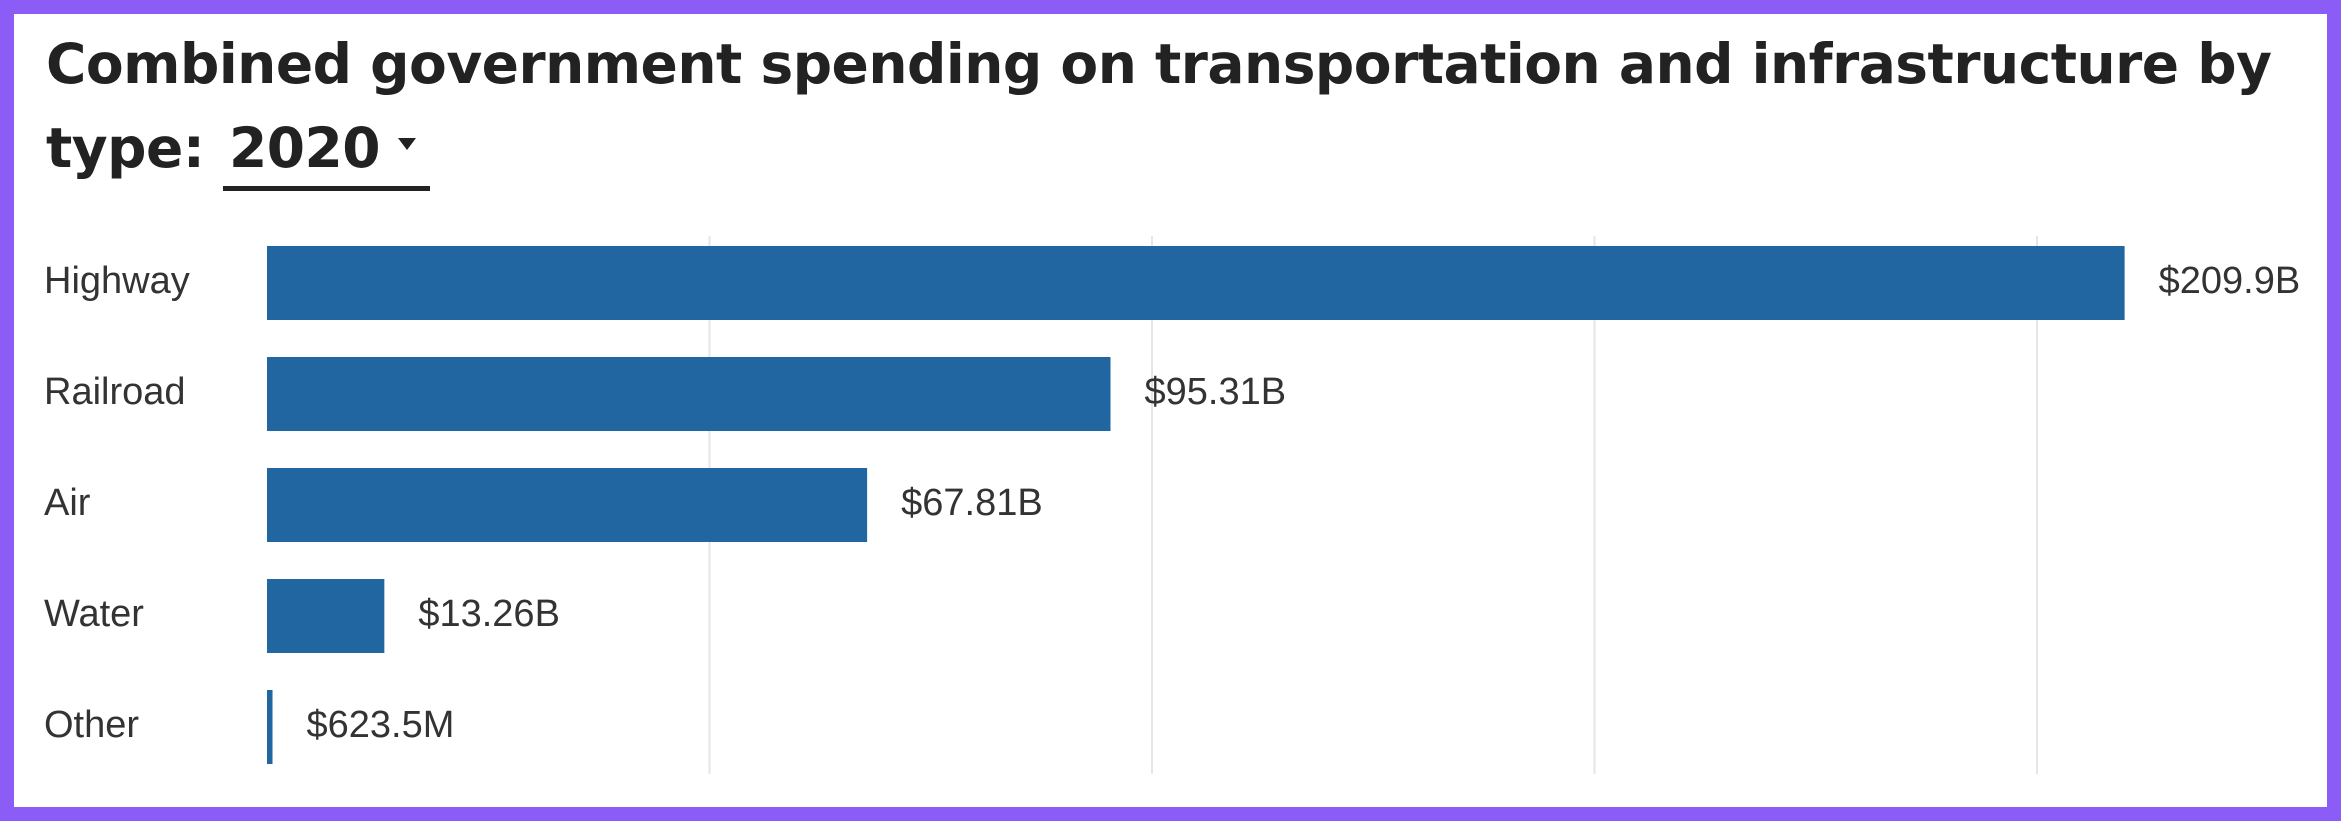  Describe the element at coordinates (489, 614) in the screenshot. I see `value-label-water: $13.26B` at that location.